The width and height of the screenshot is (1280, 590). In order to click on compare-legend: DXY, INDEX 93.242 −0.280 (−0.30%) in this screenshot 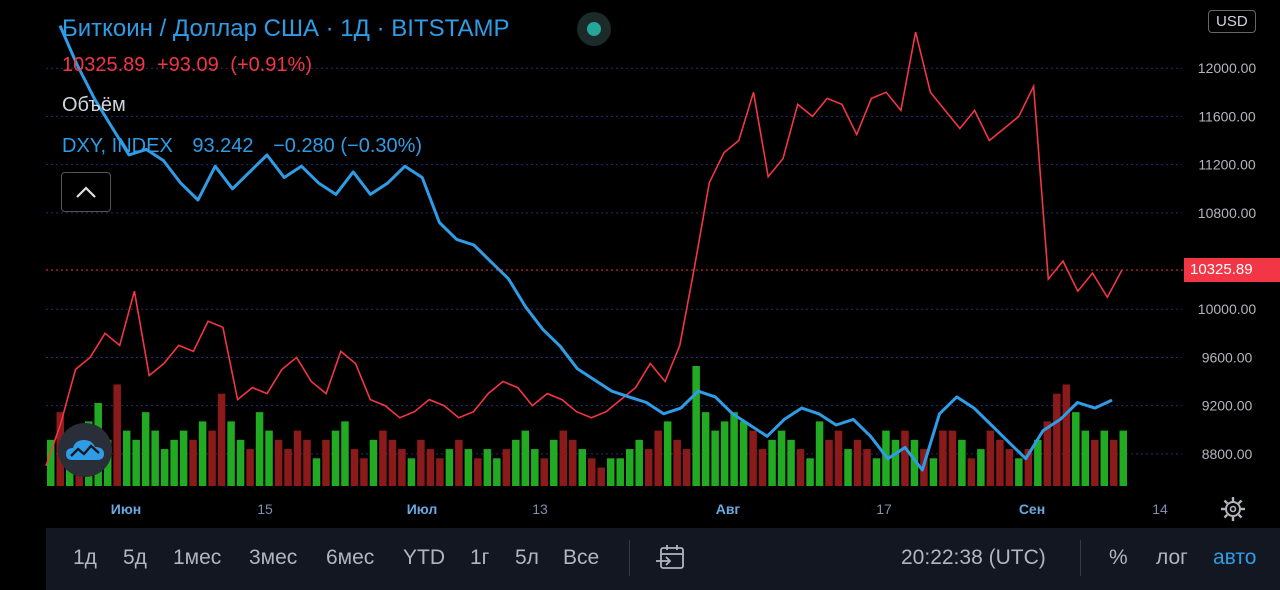, I will do `click(249, 146)`.